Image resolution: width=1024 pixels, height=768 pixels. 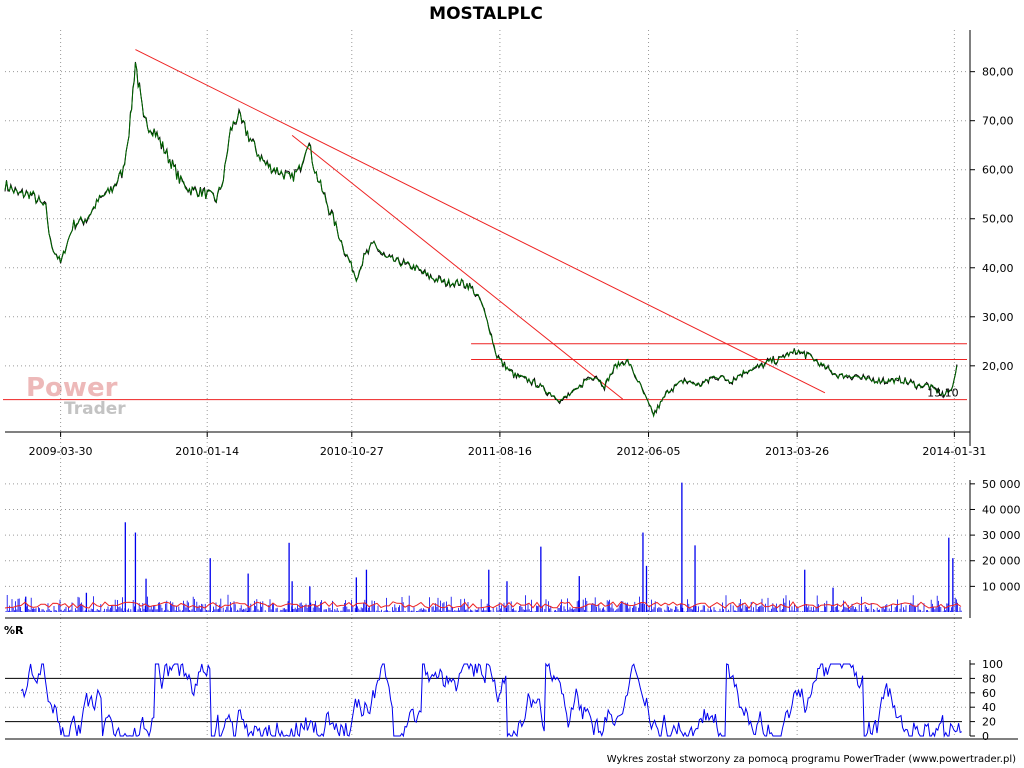 I want to click on support-value-label: 13,10, so click(x=943, y=393).